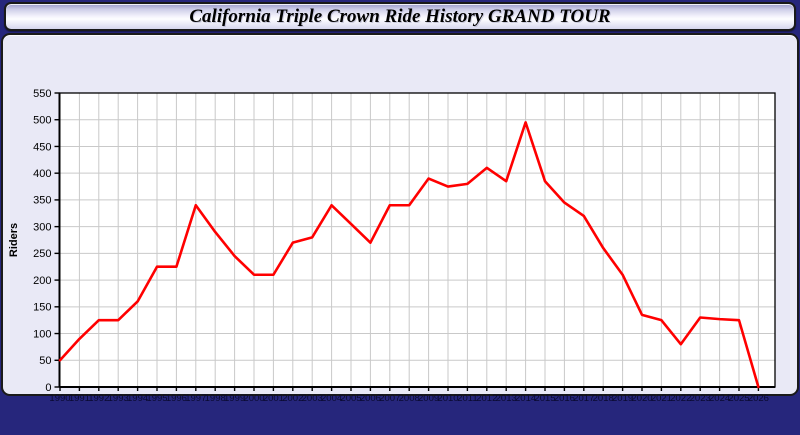 This screenshot has width=800, height=435. Describe the element at coordinates (467, 398) in the screenshot. I see `x-tick-label: 2011` at that location.